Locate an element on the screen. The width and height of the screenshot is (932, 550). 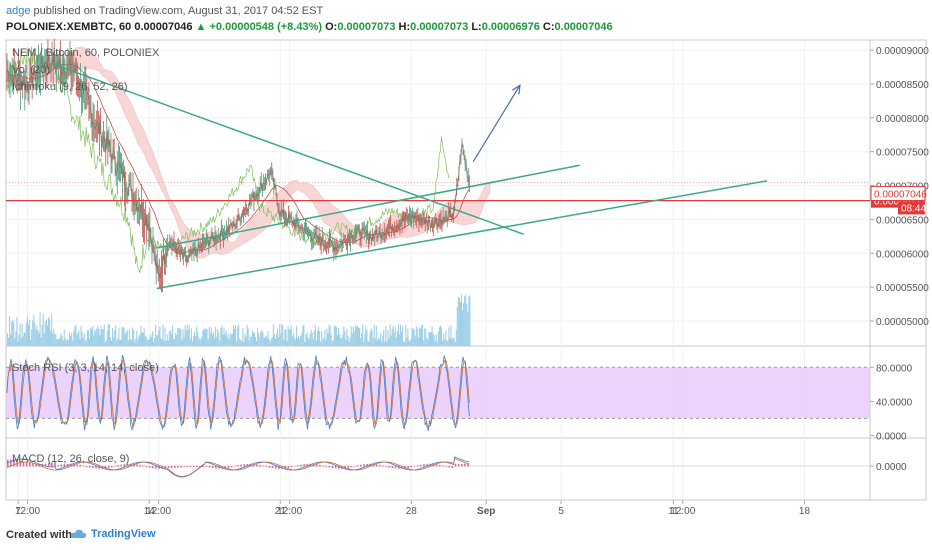
high-value: 0.00007073 is located at coordinates (439, 27).